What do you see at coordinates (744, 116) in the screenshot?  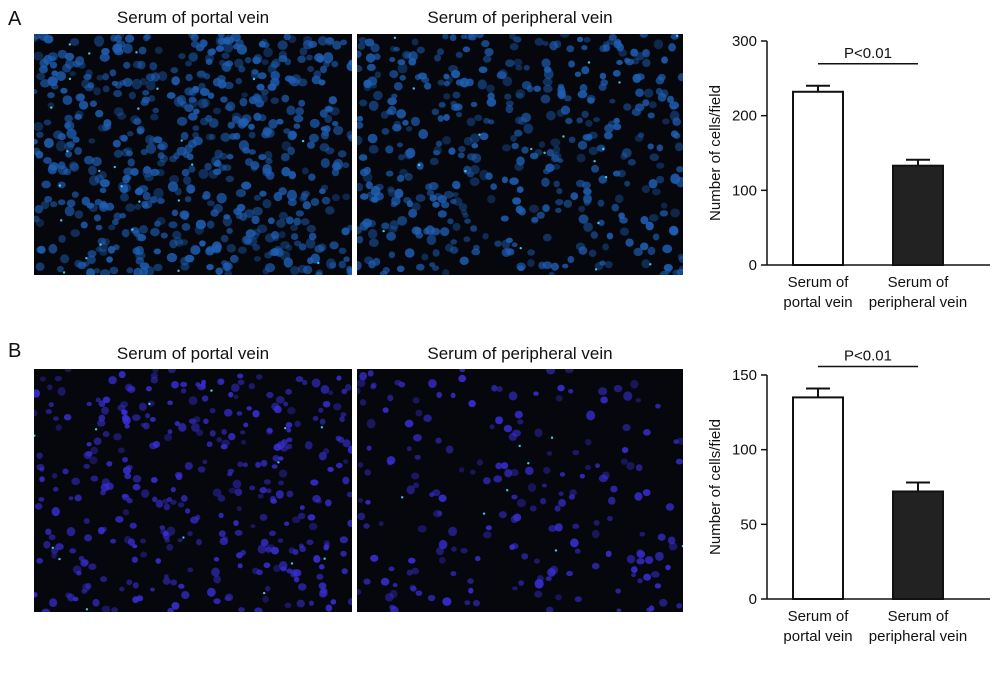 I see `y-tick-label-a-2: 200` at bounding box center [744, 116].